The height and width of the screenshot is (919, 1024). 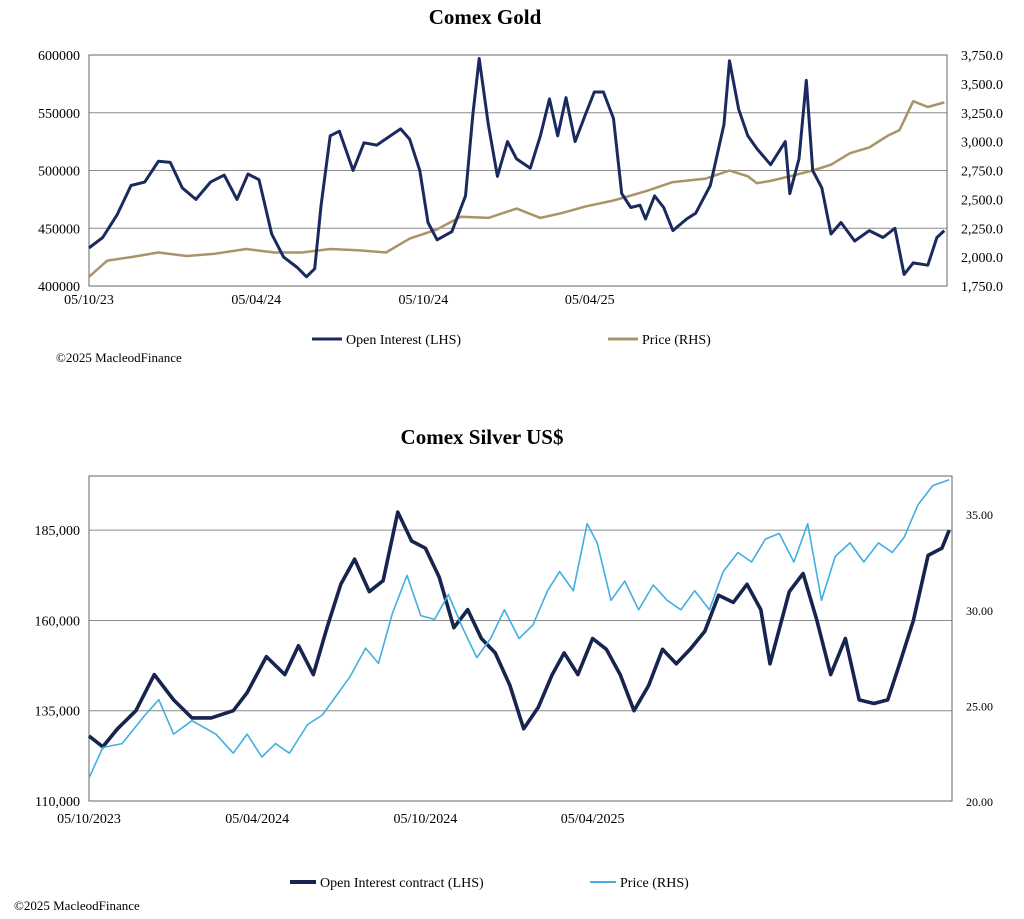 I want to click on silver-left-tick-label: 135,000, so click(x=58, y=712).